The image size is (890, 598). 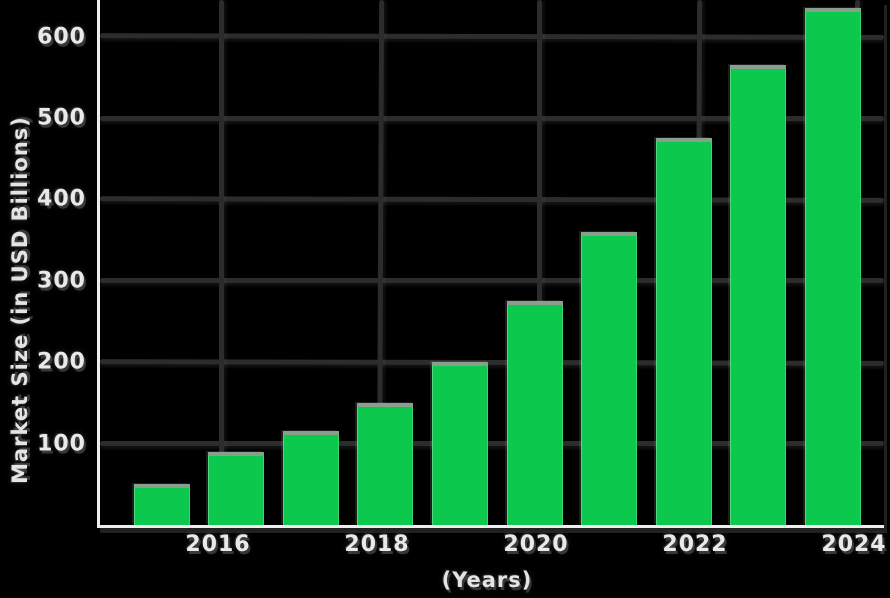 What do you see at coordinates (61, 281) in the screenshot?
I see `y-tick-300: 300` at bounding box center [61, 281].